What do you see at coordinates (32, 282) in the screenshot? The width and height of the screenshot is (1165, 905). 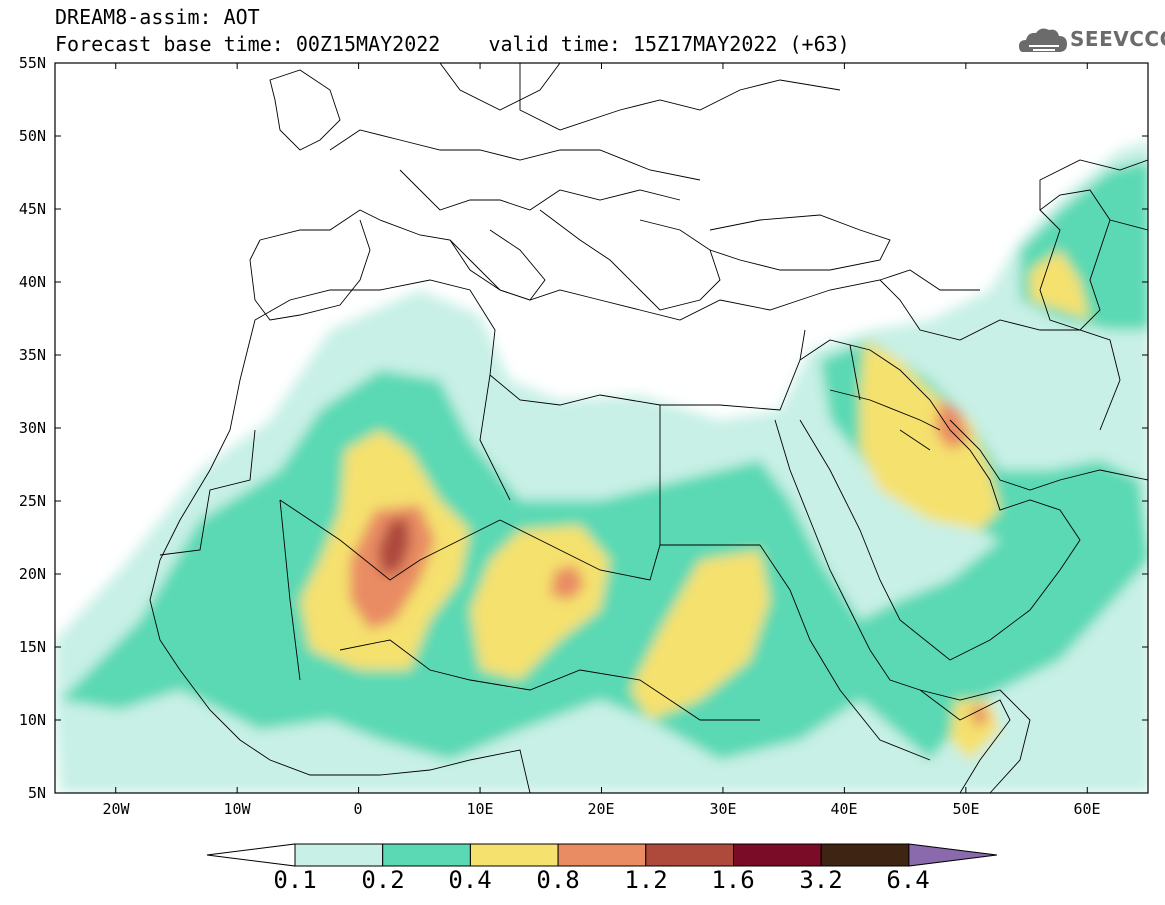 I see `lat-tick-label: 40N` at bounding box center [32, 282].